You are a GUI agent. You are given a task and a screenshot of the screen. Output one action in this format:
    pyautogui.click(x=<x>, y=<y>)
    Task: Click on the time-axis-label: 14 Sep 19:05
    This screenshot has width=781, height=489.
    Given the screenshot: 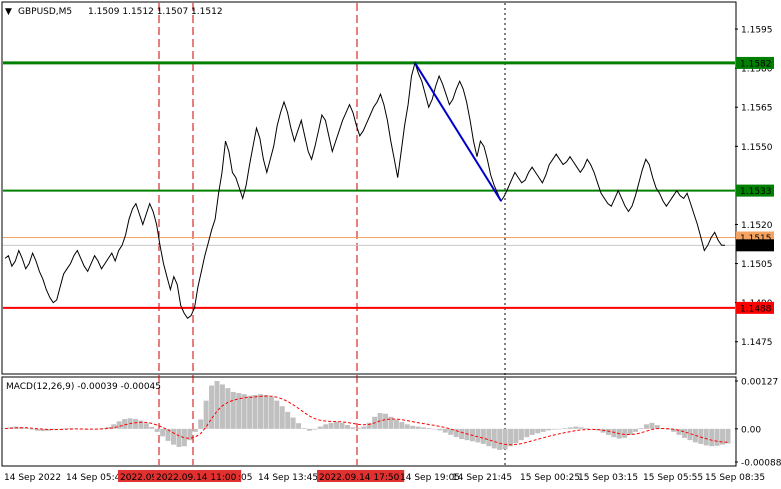 What is the action you would take?
    pyautogui.click(x=430, y=478)
    